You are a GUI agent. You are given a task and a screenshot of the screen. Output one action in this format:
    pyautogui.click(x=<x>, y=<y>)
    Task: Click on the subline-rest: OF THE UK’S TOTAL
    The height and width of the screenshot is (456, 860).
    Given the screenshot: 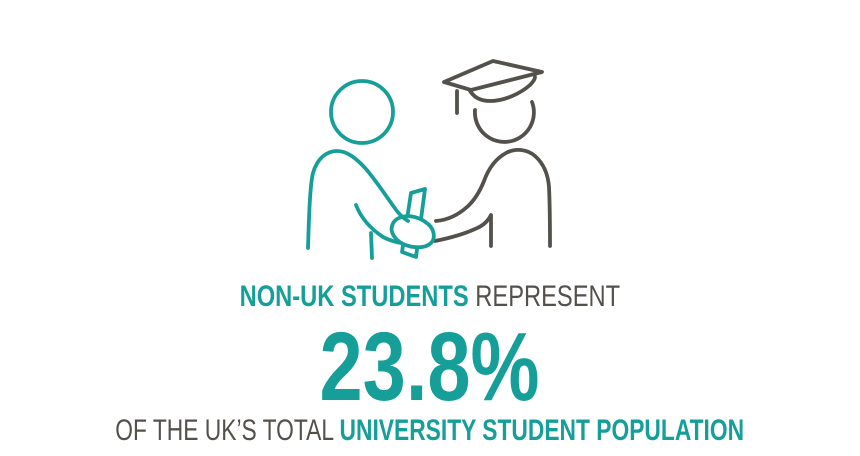 What is the action you would take?
    pyautogui.click(x=227, y=430)
    